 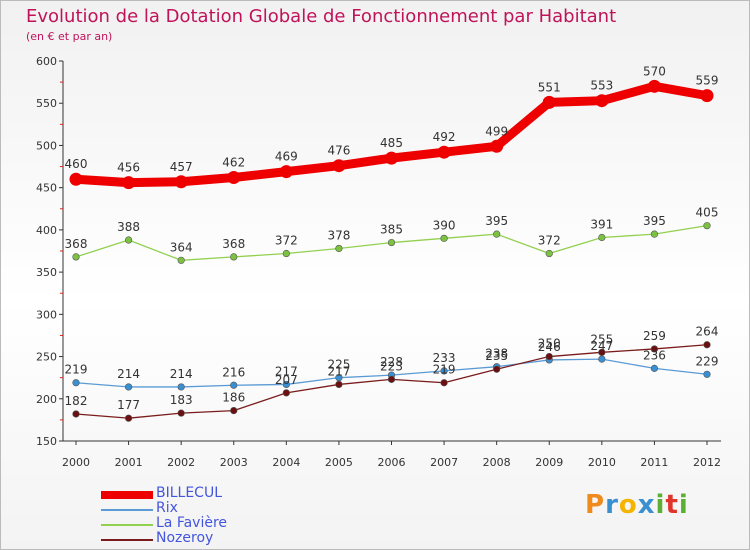 What do you see at coordinates (46, 145) in the screenshot?
I see `y-tick-label: 500` at bounding box center [46, 145].